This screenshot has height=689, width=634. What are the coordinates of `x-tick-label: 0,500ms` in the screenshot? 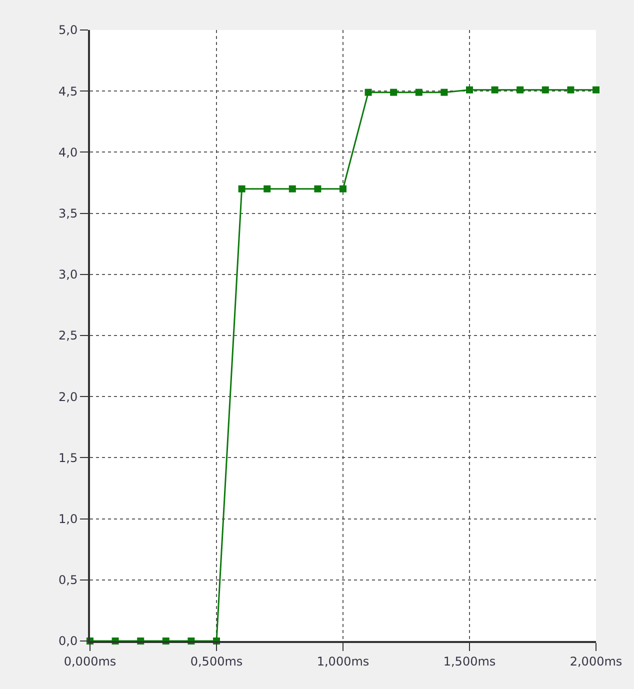 It's located at (216, 661).